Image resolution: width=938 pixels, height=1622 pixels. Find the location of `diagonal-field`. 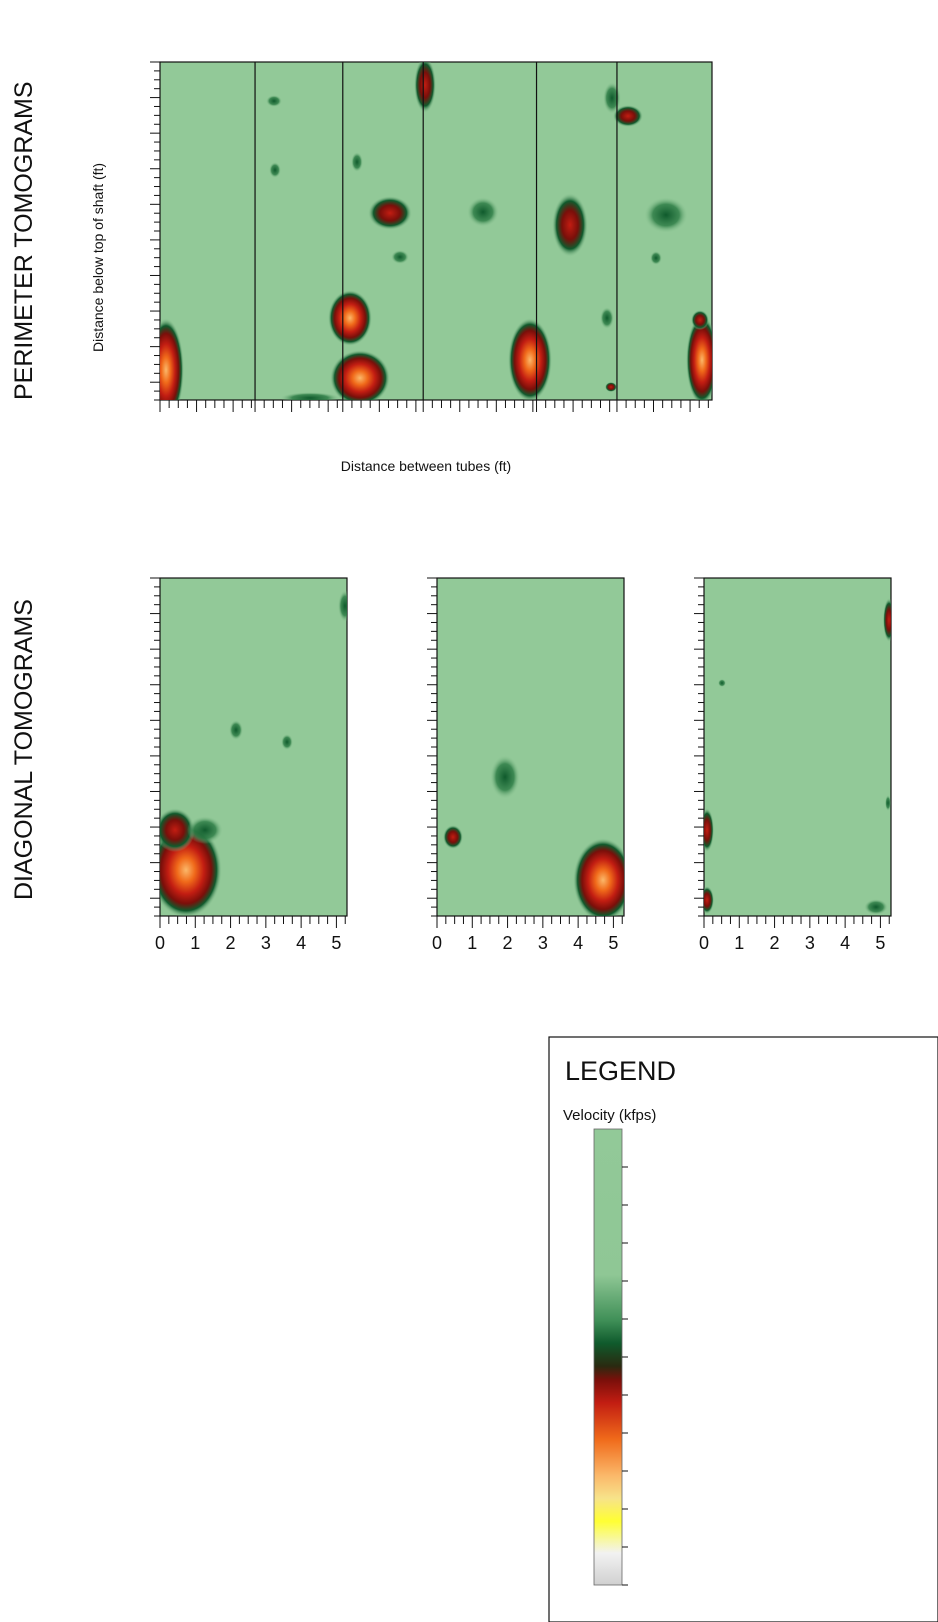

diagonal-field is located at coordinates (797, 747).